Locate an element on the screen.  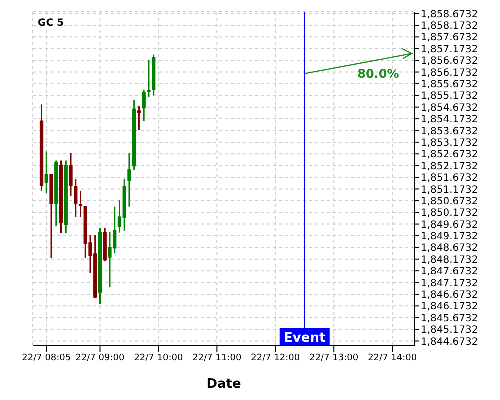
text: GC 5 is located at coordinates (51, 23).